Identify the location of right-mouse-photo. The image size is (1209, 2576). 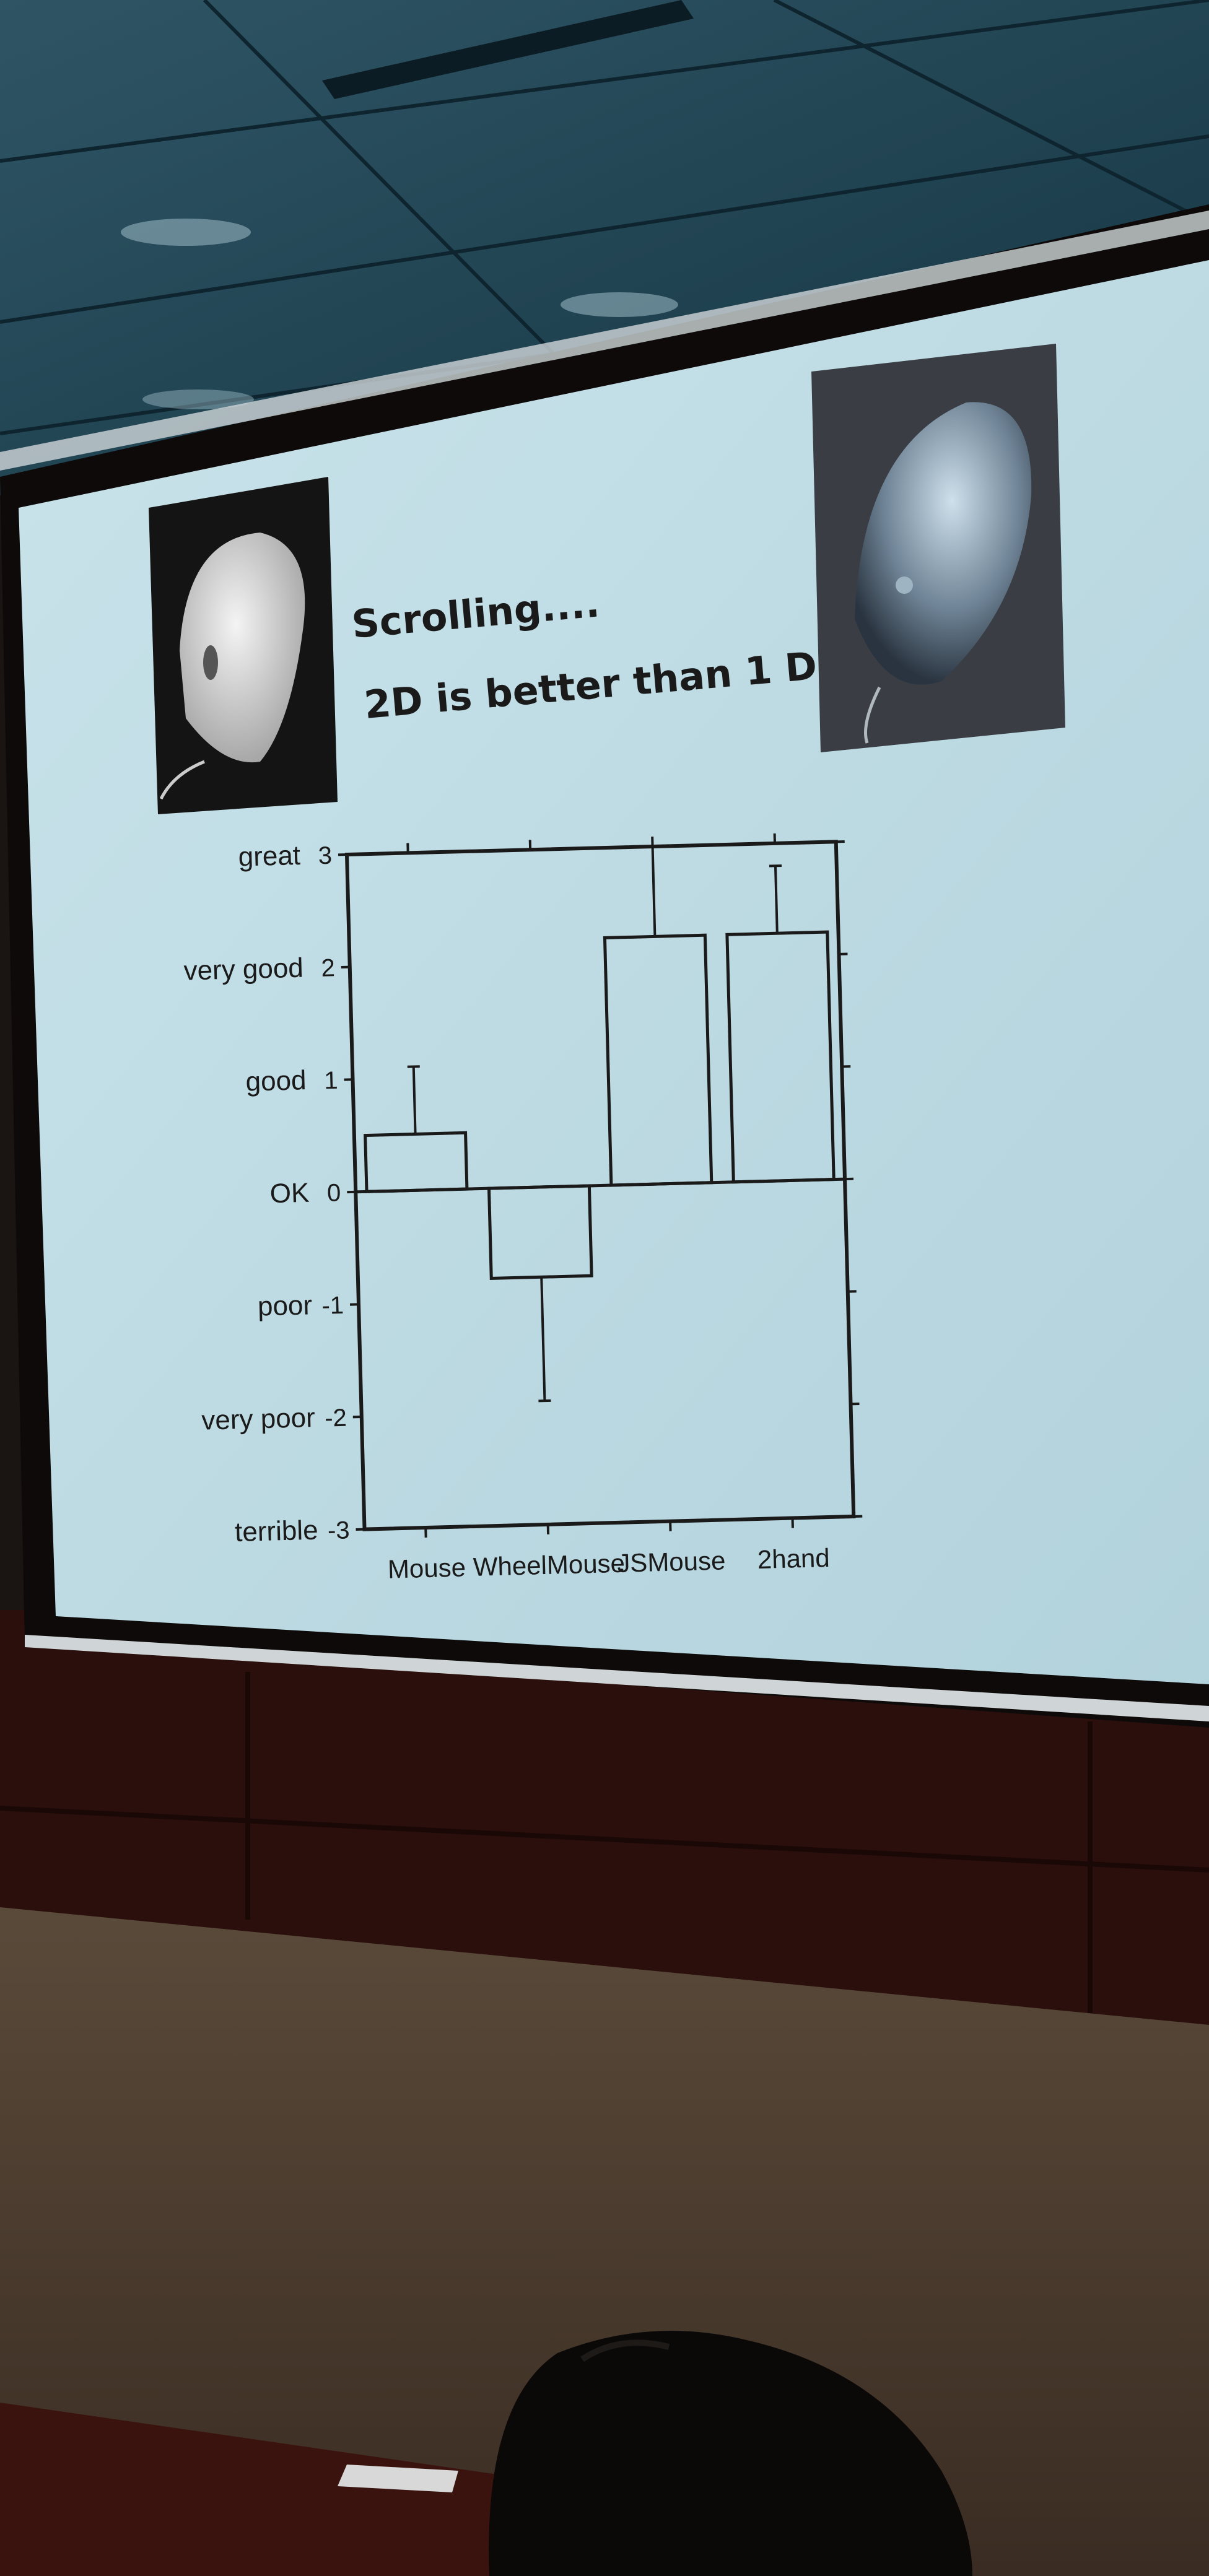
(938, 548).